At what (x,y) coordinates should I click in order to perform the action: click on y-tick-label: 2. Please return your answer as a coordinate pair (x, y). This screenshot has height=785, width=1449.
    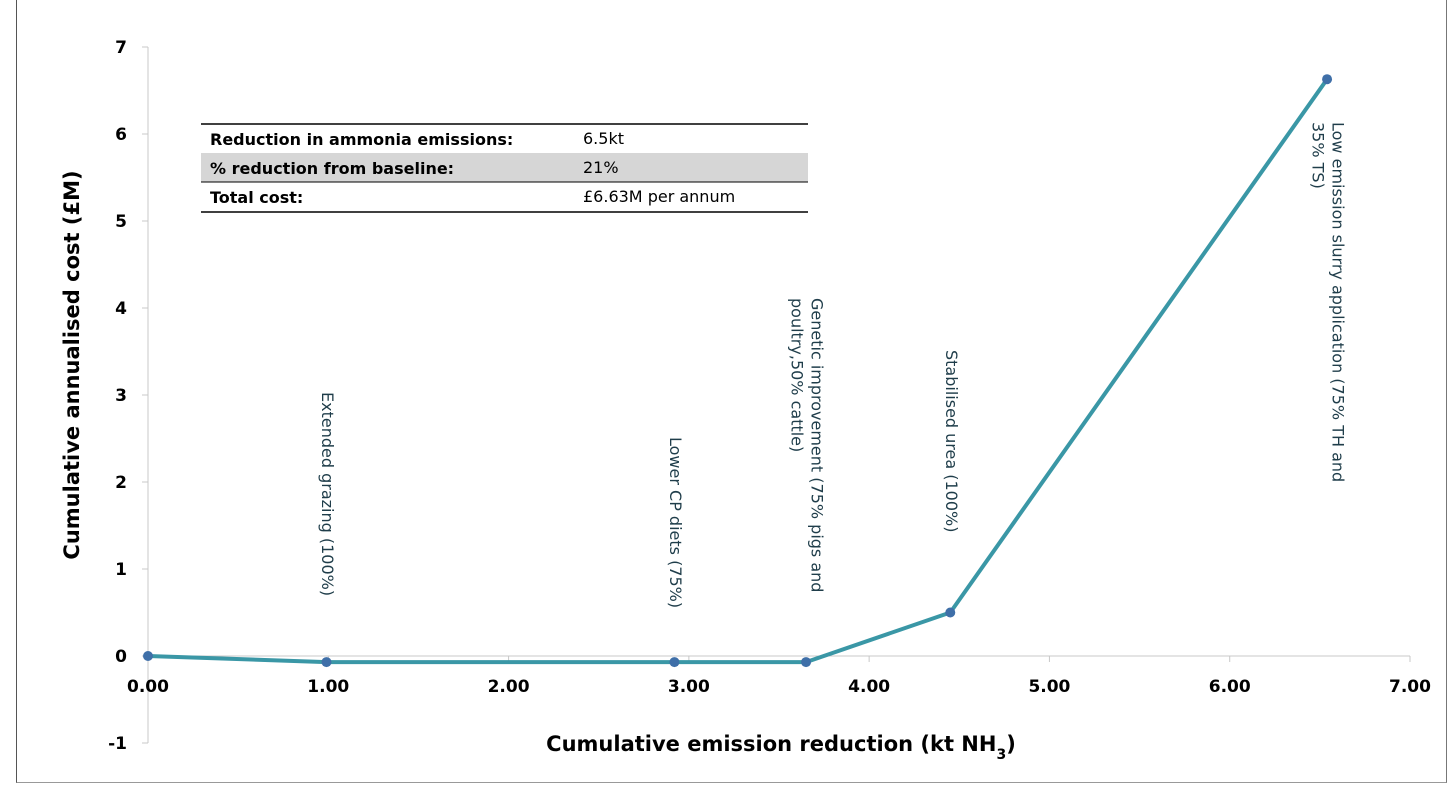
    Looking at the image, I should click on (121, 483).